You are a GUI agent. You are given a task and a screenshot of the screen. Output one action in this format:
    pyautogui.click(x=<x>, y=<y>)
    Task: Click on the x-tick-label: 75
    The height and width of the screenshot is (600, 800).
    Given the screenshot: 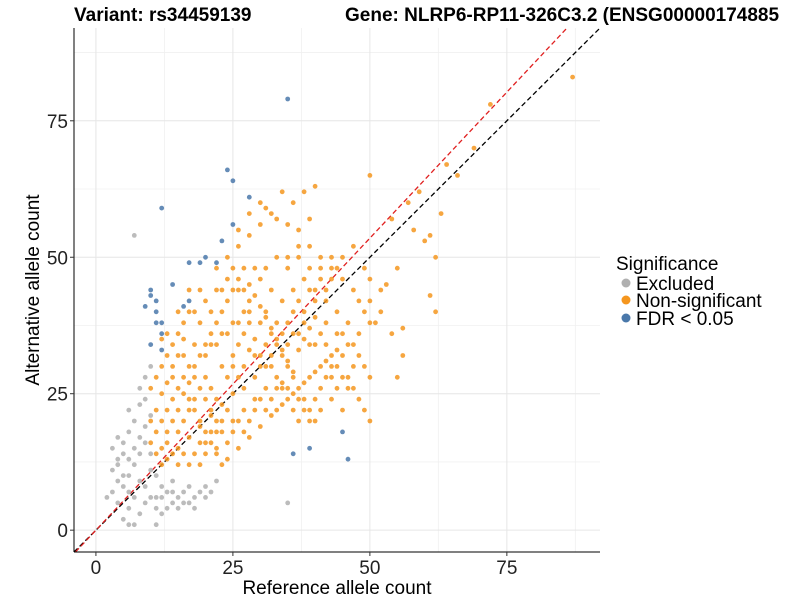 What is the action you would take?
    pyautogui.click(x=506, y=568)
    